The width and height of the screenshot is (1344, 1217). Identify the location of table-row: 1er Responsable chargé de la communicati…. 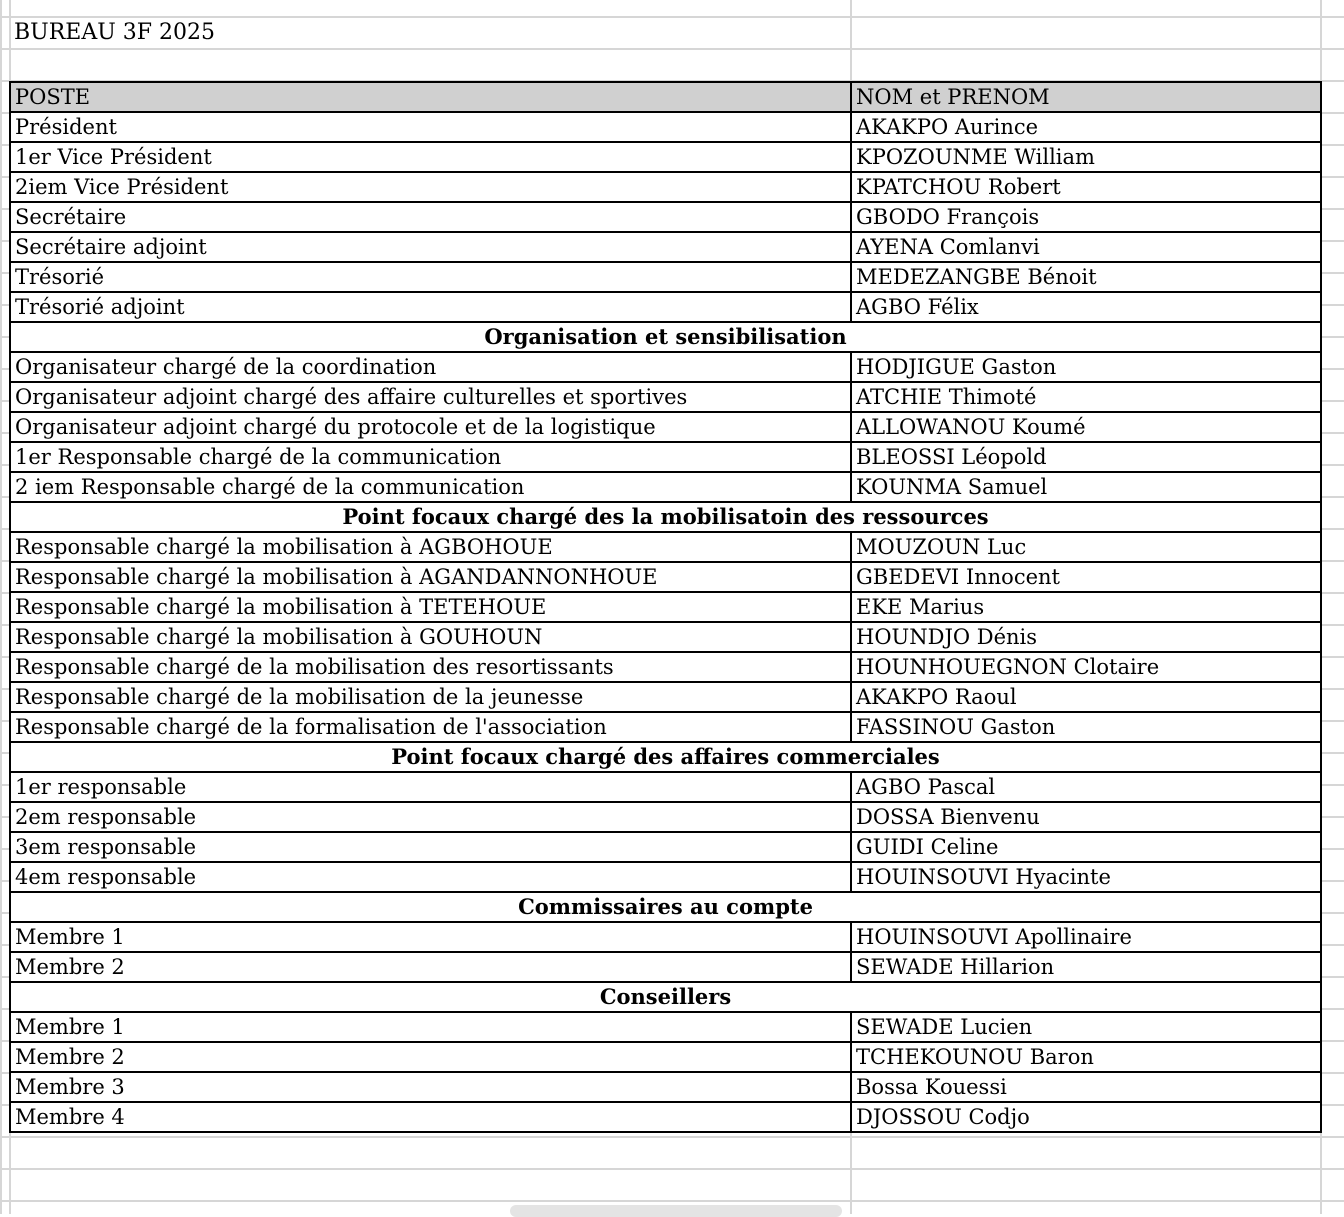
(665, 457).